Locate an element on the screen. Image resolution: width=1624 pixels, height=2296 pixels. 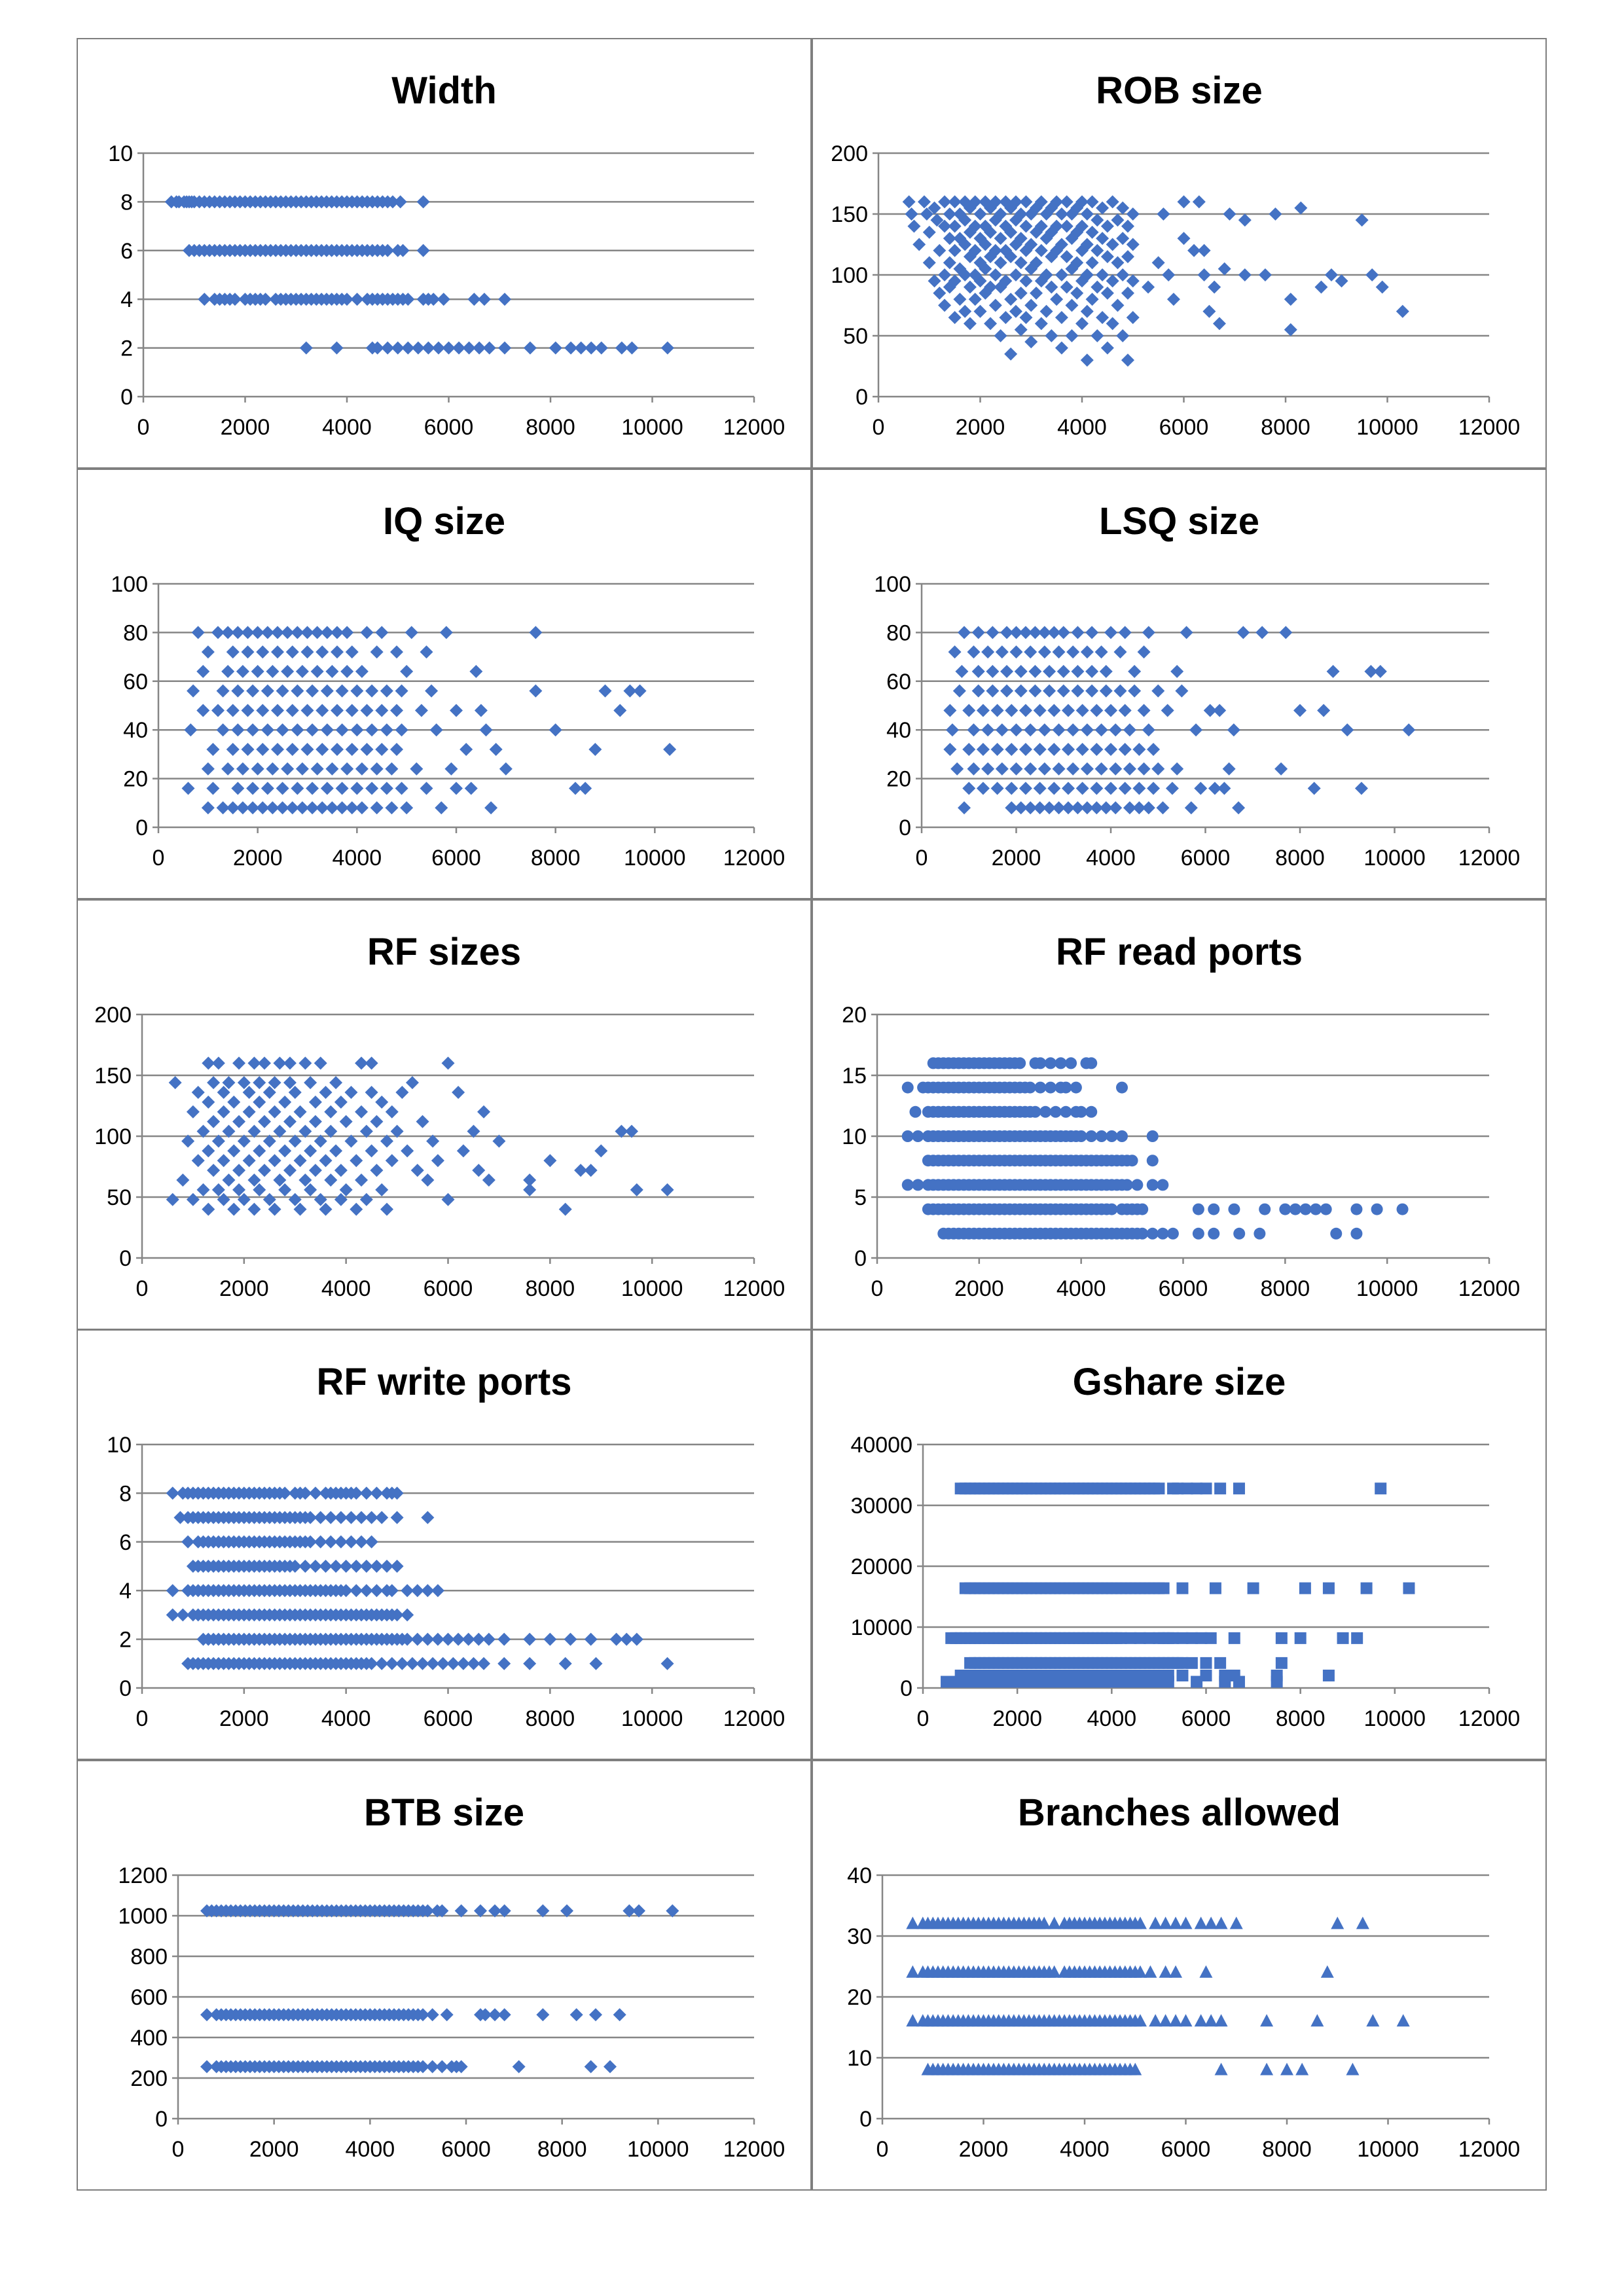
x-tick-label: 10000 is located at coordinates (1388, 2149).